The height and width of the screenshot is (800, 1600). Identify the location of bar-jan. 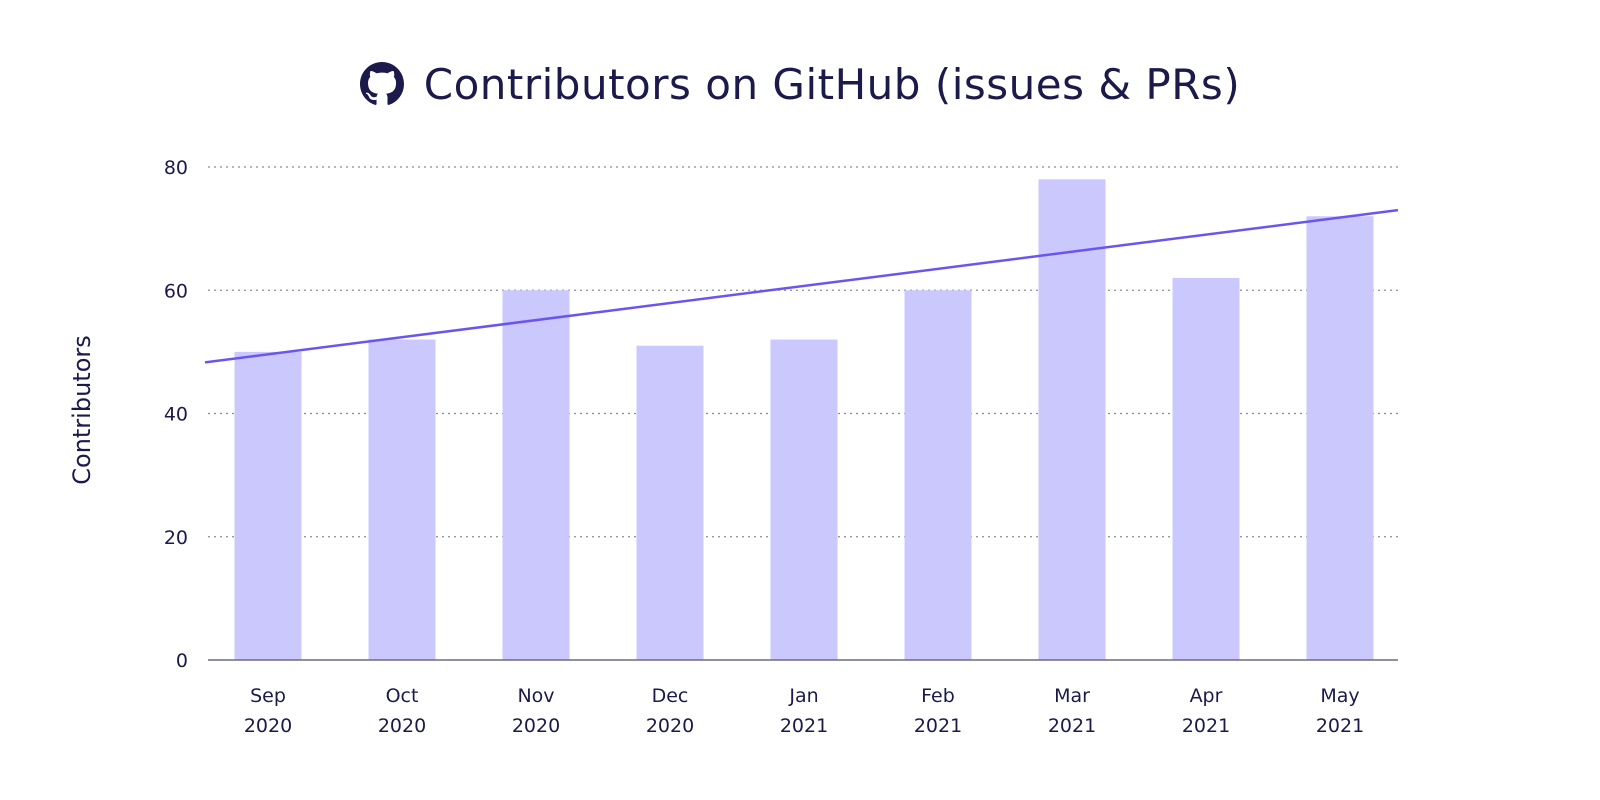
(804, 499).